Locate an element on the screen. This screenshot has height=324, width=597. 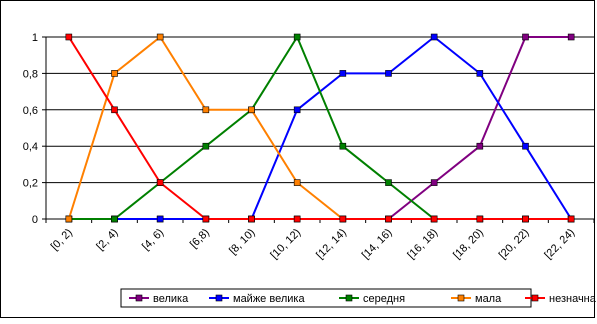
x-tick-label: [14, 16) is located at coordinates (377, 244).